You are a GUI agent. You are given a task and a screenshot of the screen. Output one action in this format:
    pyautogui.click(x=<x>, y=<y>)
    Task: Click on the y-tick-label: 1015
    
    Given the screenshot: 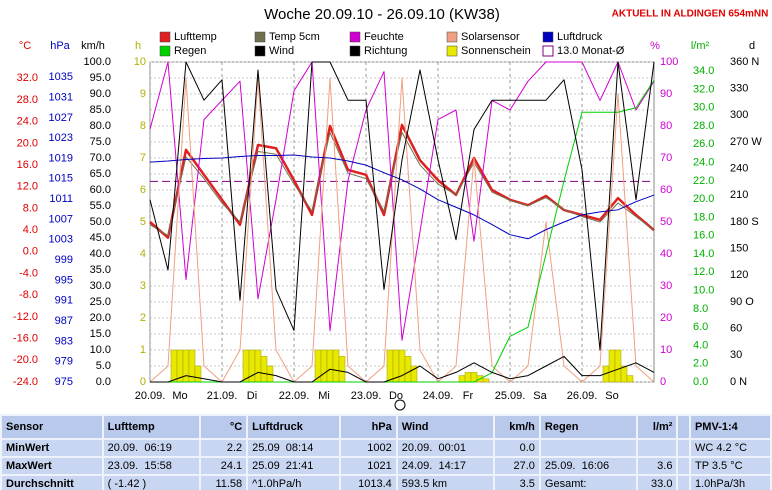 What is the action you would take?
    pyautogui.click(x=61, y=179)
    